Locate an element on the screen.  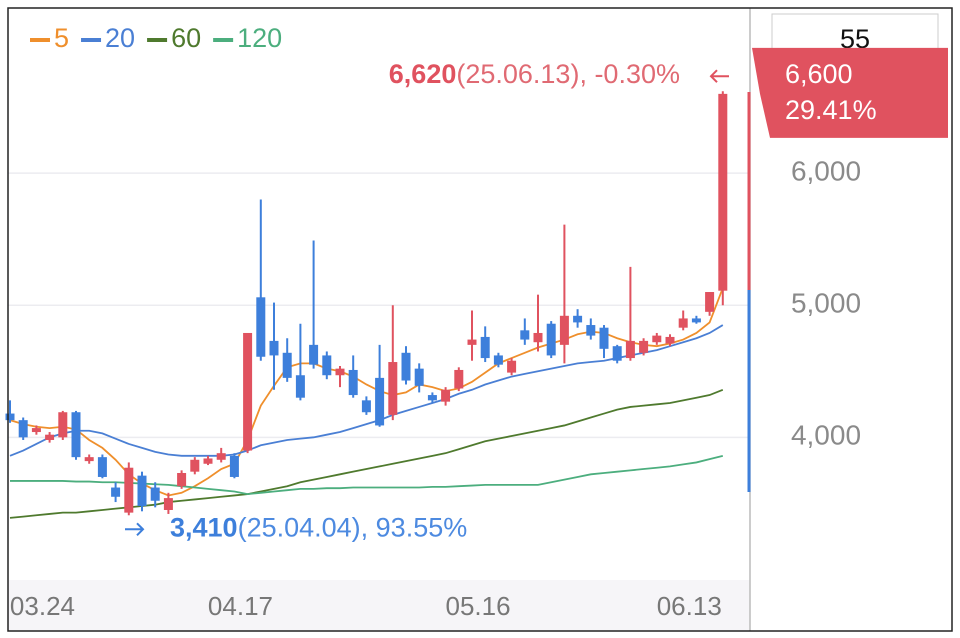
x-tick-label: 05.16 is located at coordinates (478, 606).